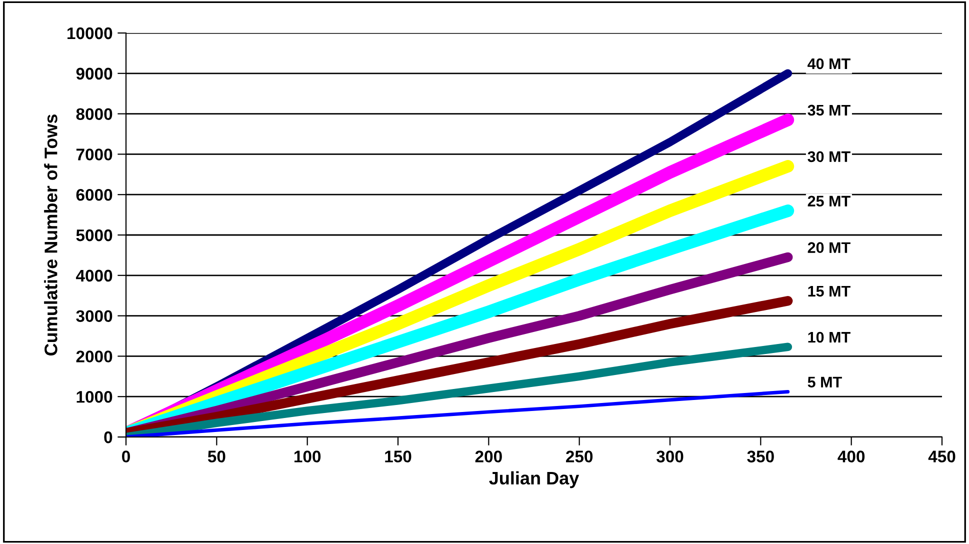 Image resolution: width=969 pixels, height=544 pixels. Describe the element at coordinates (94, 397) in the screenshot. I see `y-tick-label: 1000` at that location.